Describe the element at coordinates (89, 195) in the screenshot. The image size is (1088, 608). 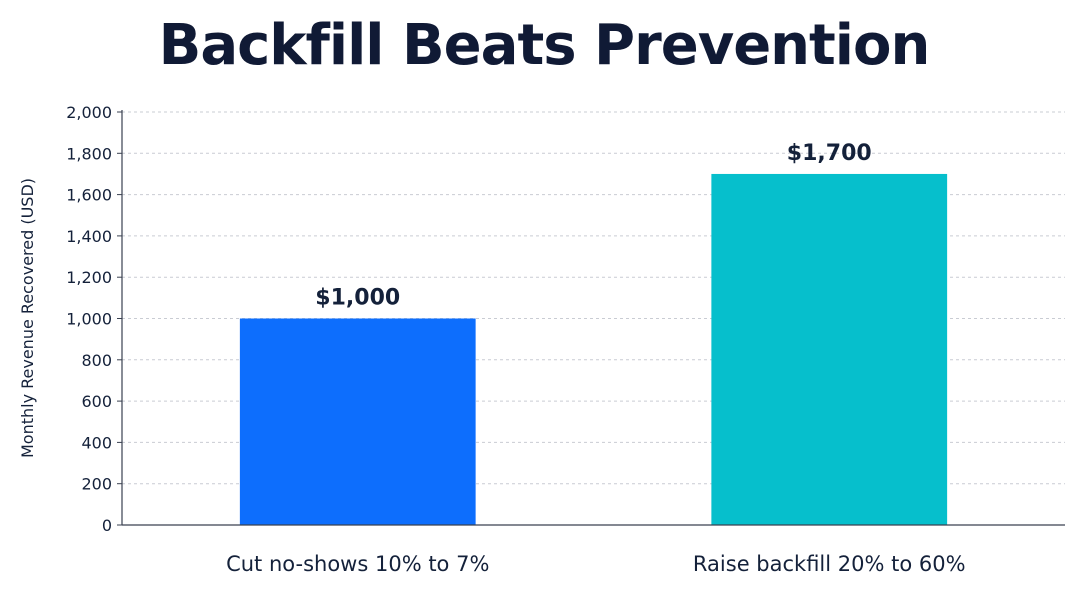
I see `y-tick-label: 1,600` at that location.